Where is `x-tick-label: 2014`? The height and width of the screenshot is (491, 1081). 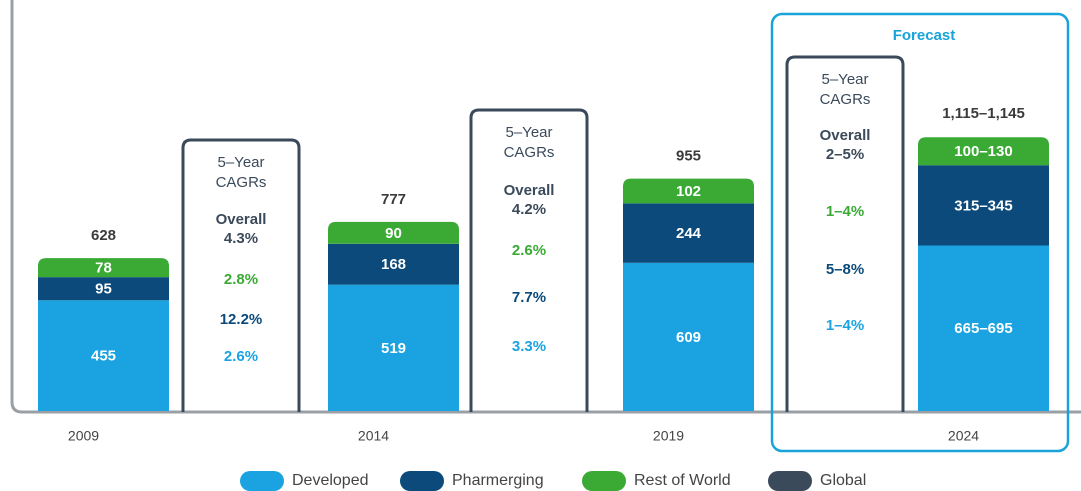 x-tick-label: 2014 is located at coordinates (373, 436).